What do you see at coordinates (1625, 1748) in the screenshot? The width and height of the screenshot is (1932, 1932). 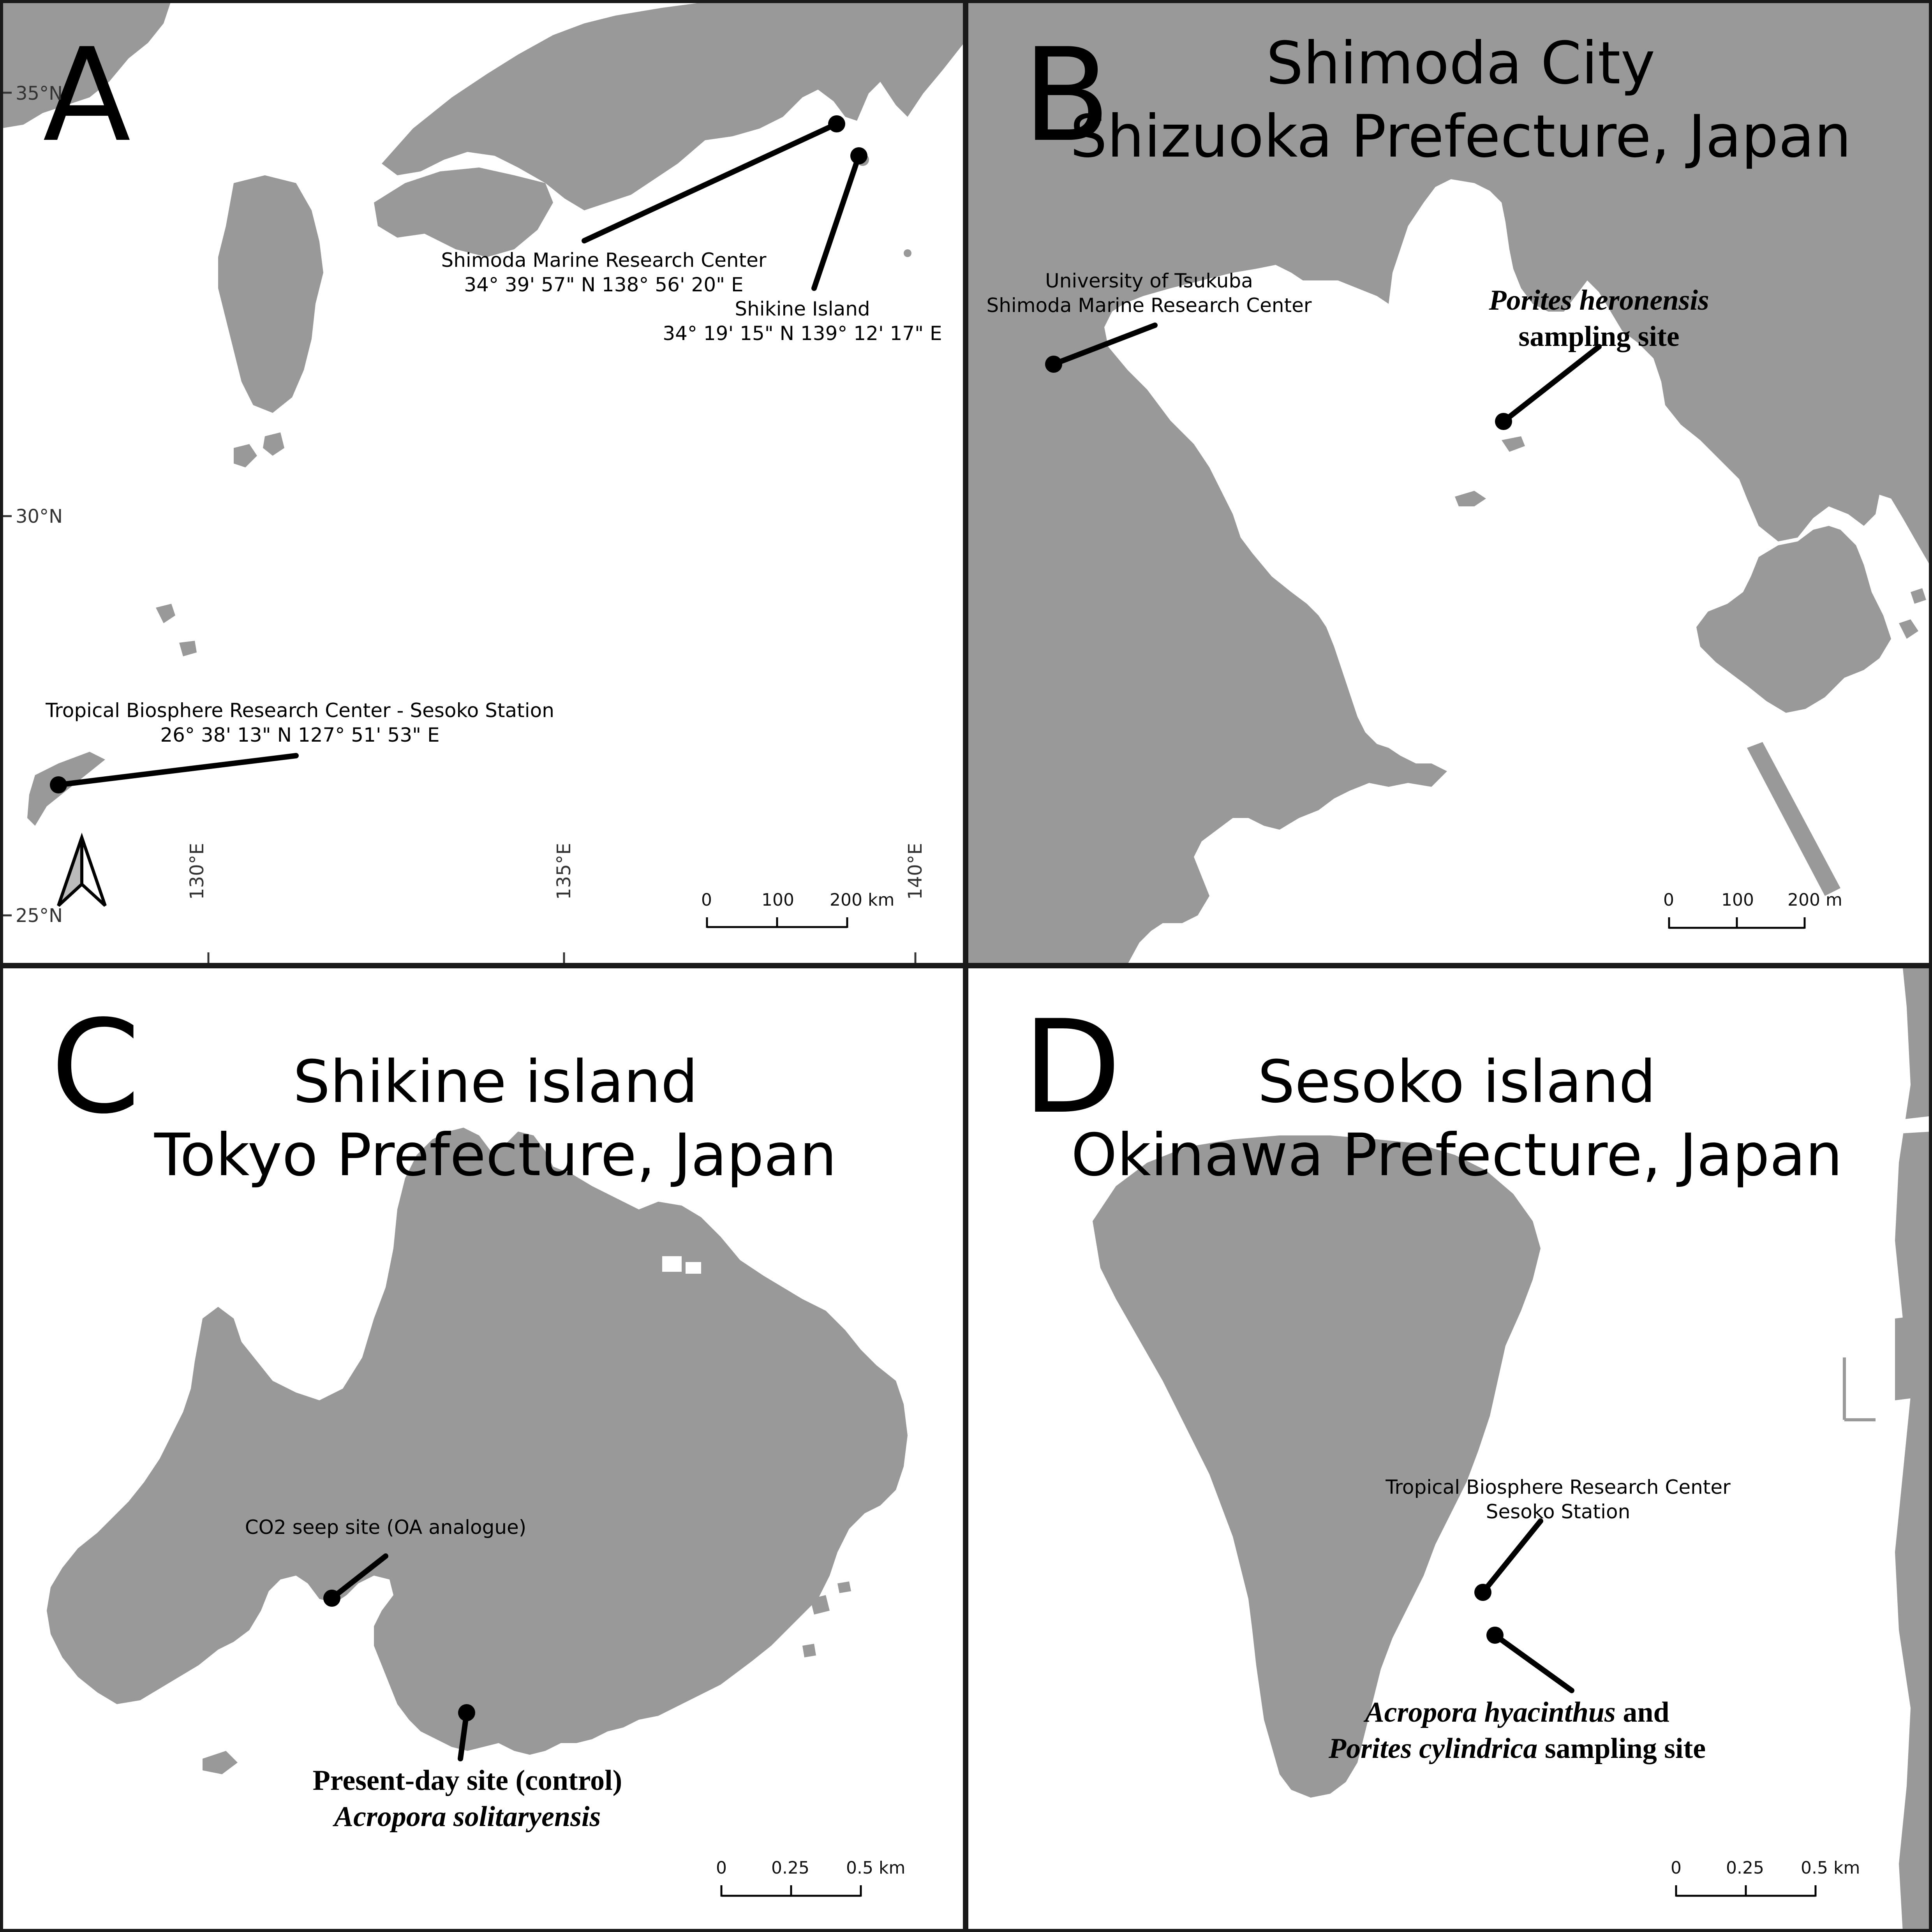 I see `d-sampling-suffix: sampling site` at bounding box center [1625, 1748].